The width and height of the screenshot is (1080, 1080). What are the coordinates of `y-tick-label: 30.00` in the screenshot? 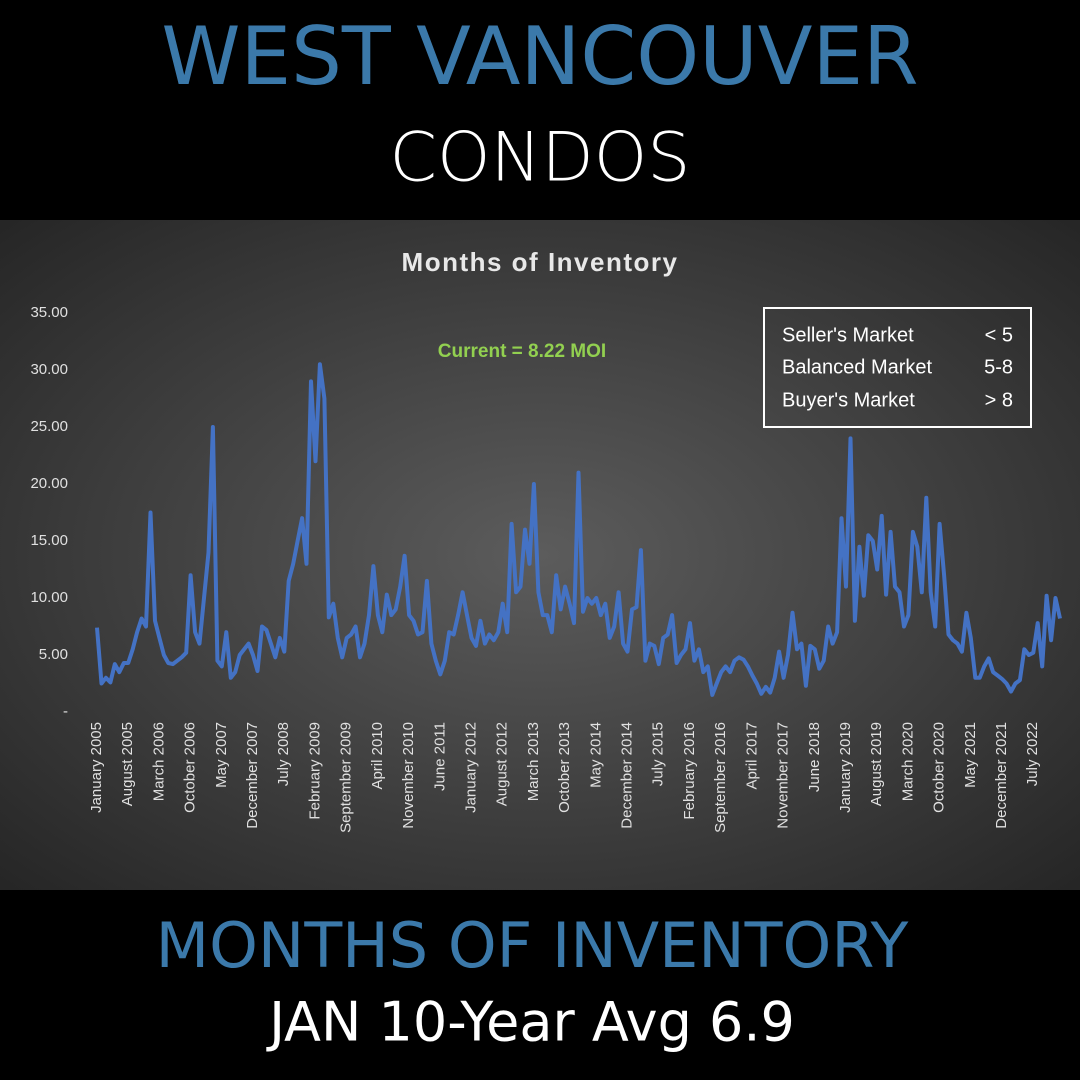 It's located at (49, 369).